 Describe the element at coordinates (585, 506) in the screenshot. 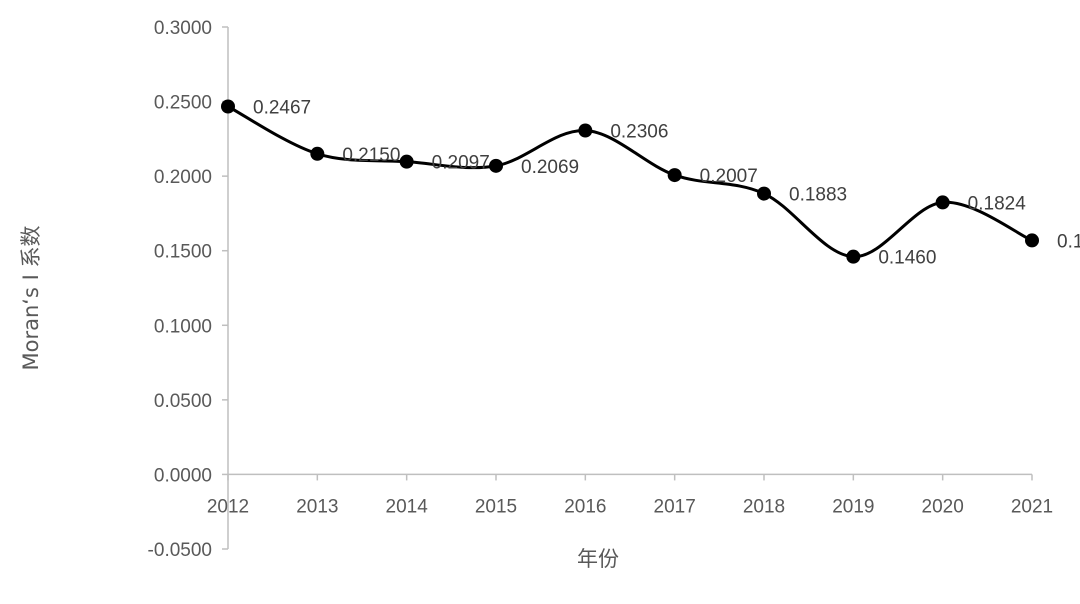

I see `x-tick-label: 2016` at that location.